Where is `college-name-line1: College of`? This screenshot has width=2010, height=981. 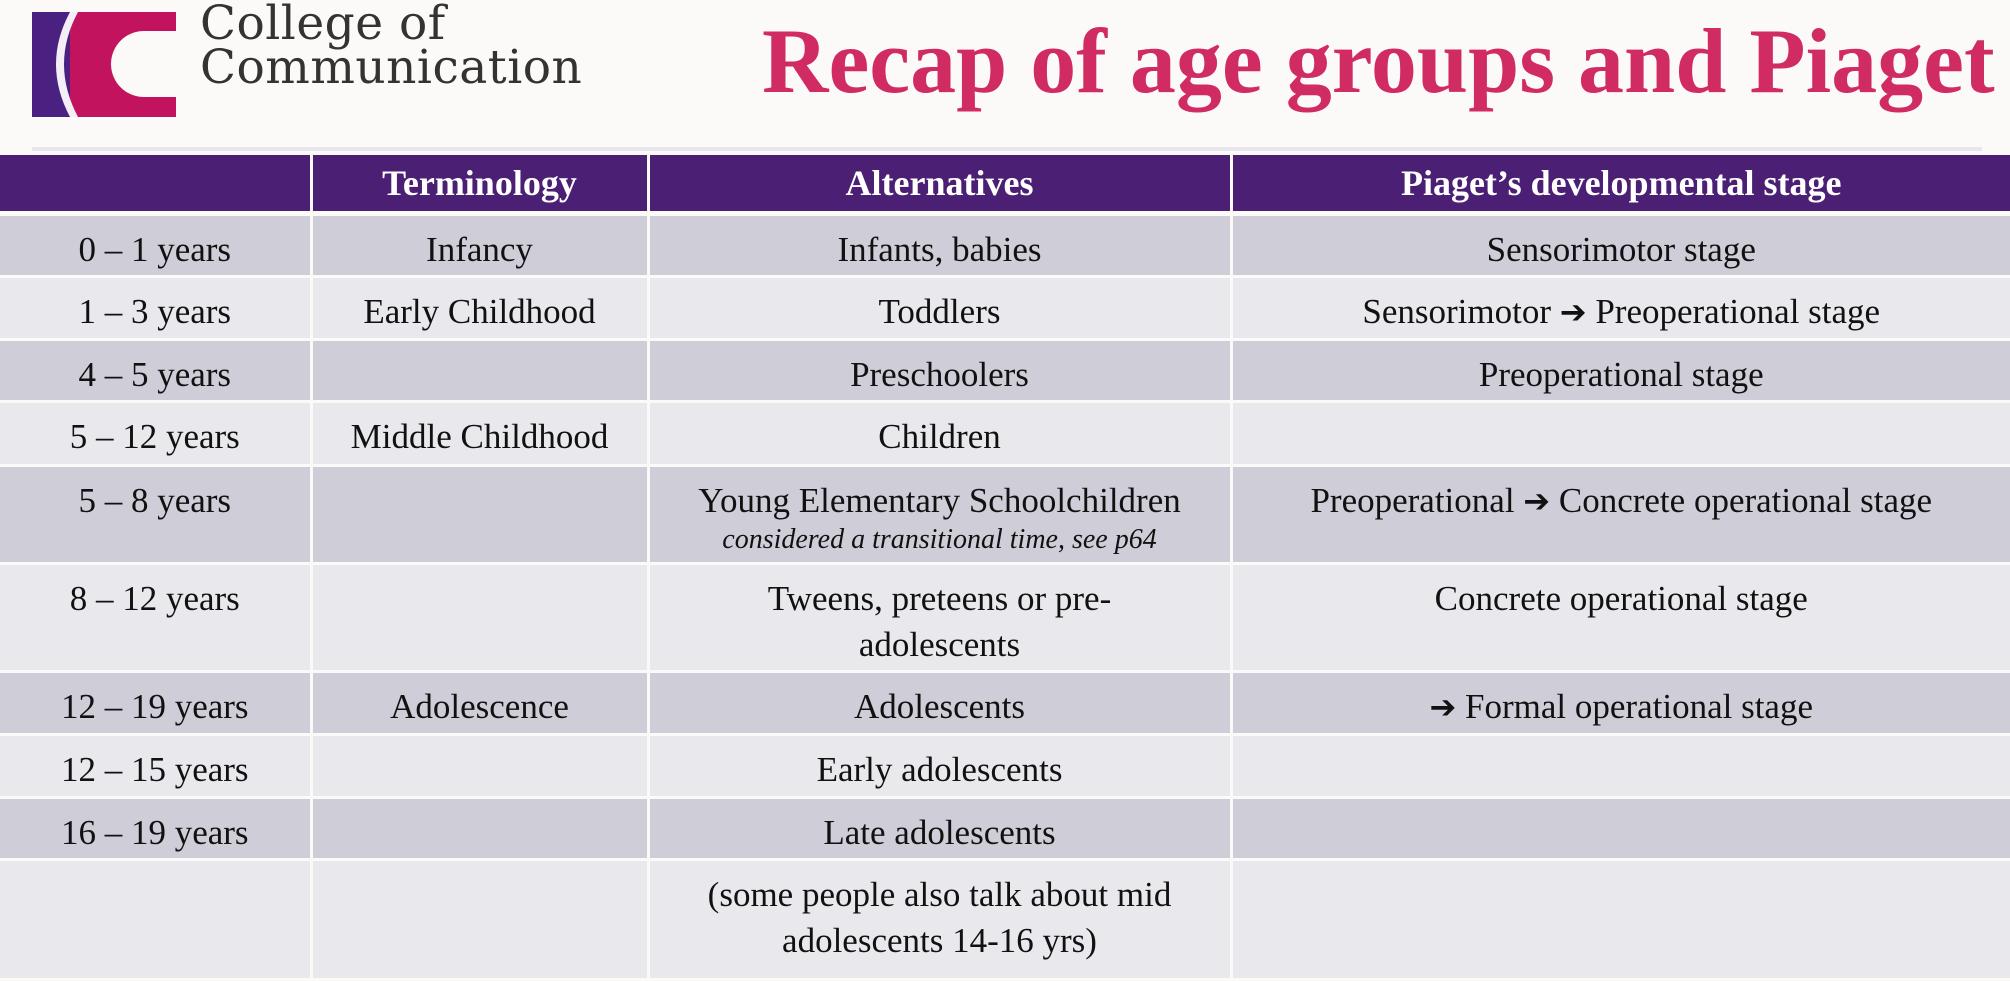 college-name-line1: College of is located at coordinates (323, 25).